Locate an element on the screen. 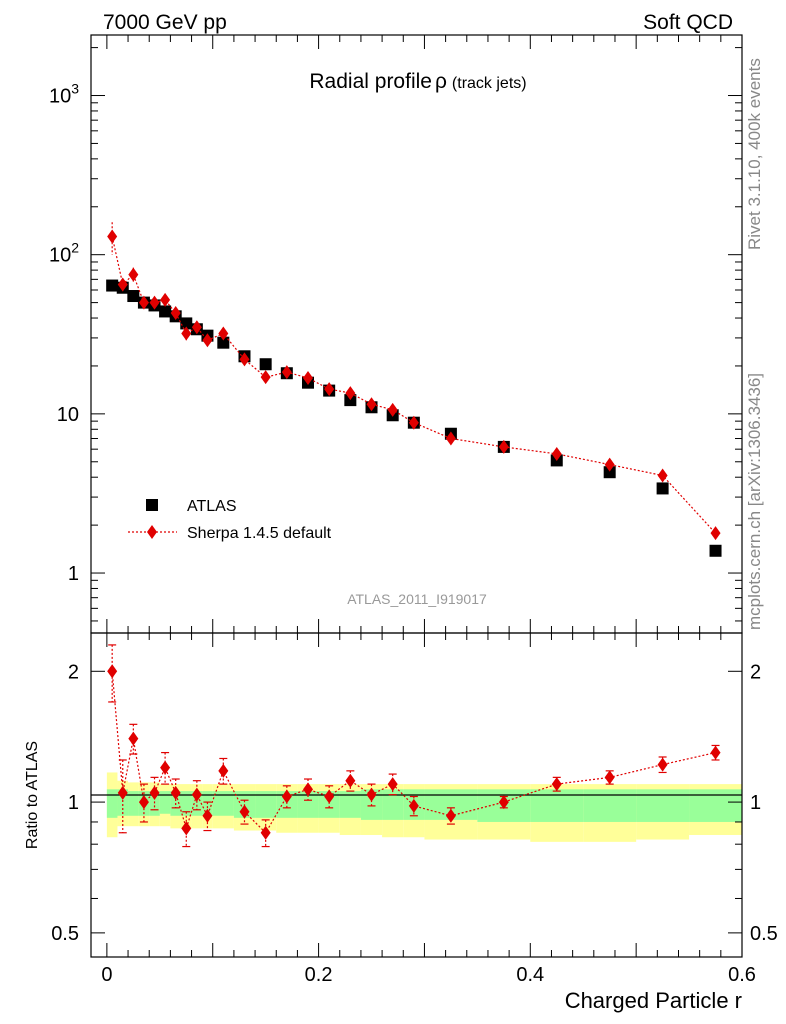  ratio-x-tick-label: 0 is located at coordinates (106, 975).